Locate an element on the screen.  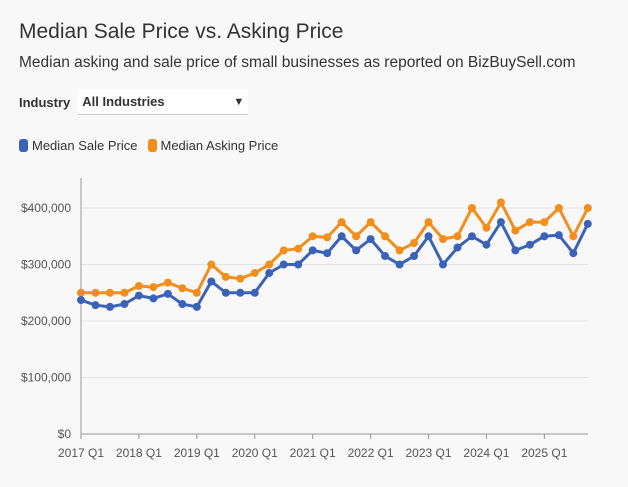
industry-label: Industry is located at coordinates (45, 102).